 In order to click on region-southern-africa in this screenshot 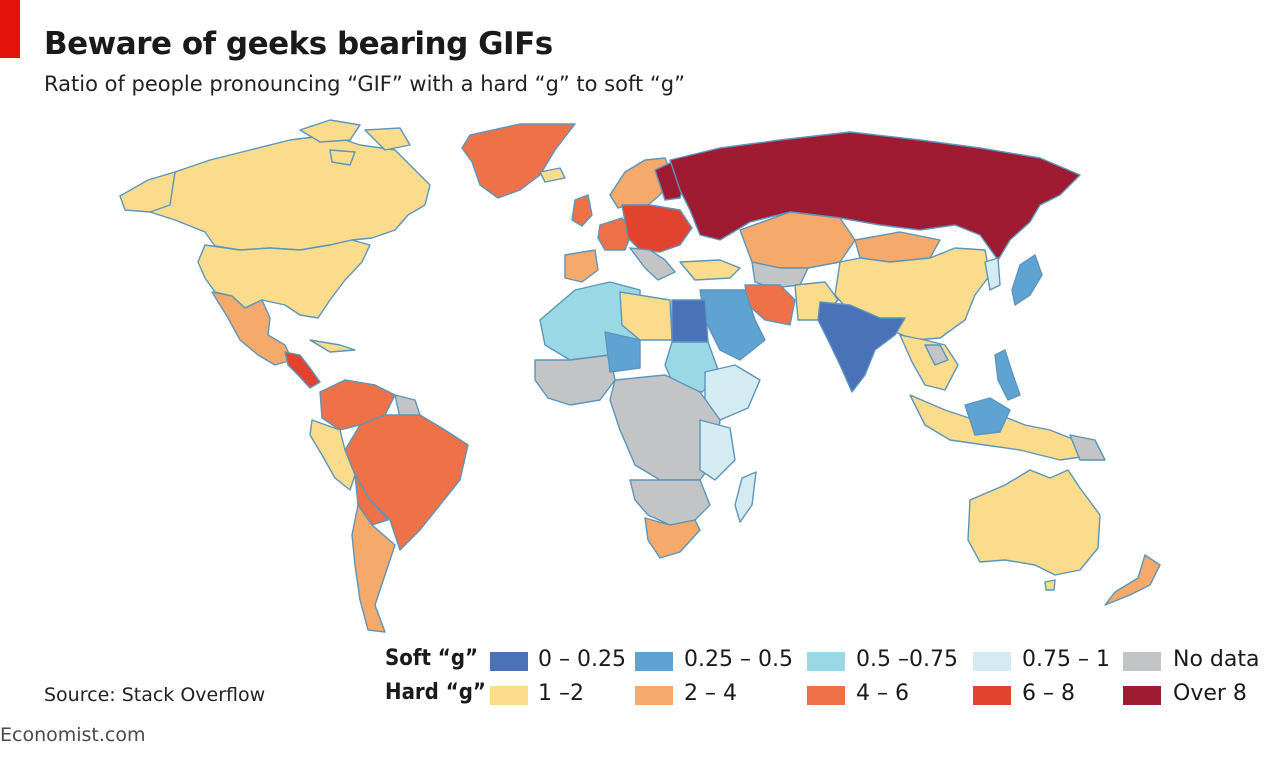, I will do `click(670, 502)`.